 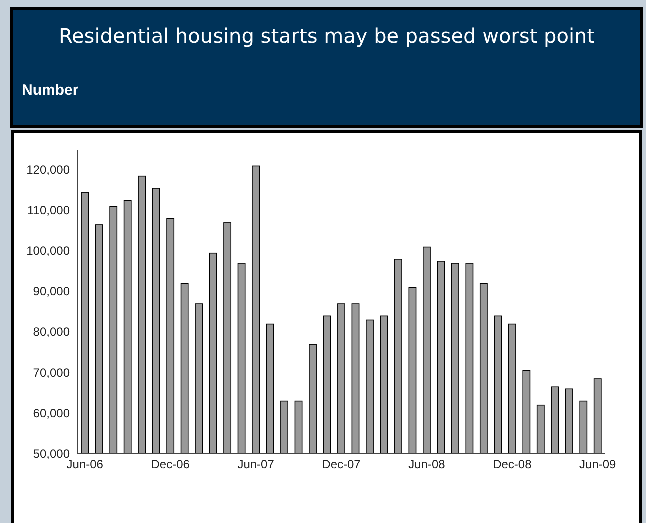 What do you see at coordinates (342, 465) in the screenshot?
I see `x-tick-label: Dec-07` at bounding box center [342, 465].